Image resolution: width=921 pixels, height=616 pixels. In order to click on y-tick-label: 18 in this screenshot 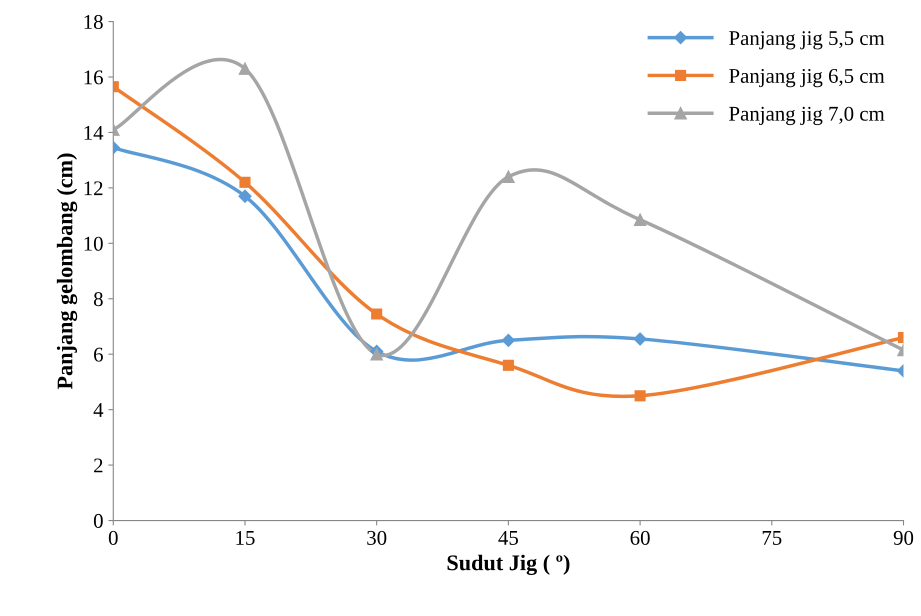, I will do `click(93, 21)`.